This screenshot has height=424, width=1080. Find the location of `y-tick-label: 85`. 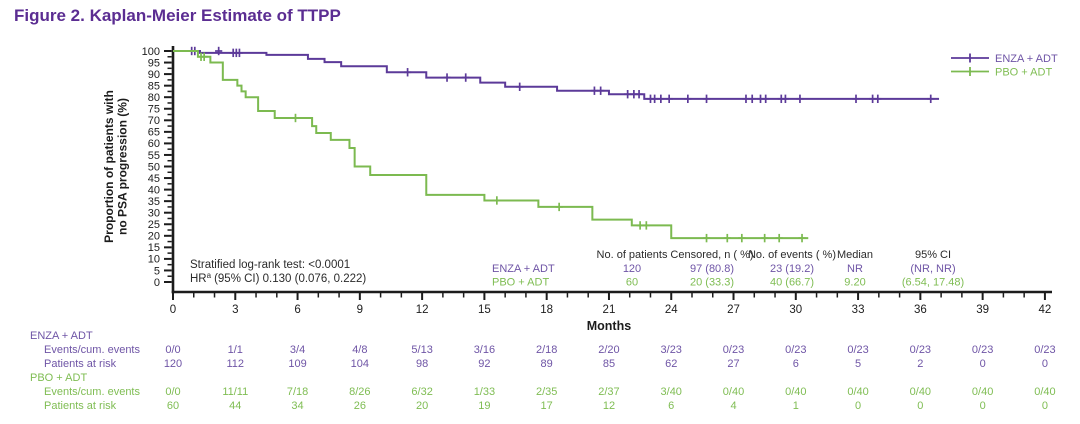

y-tick-label: 85 is located at coordinates (154, 86).